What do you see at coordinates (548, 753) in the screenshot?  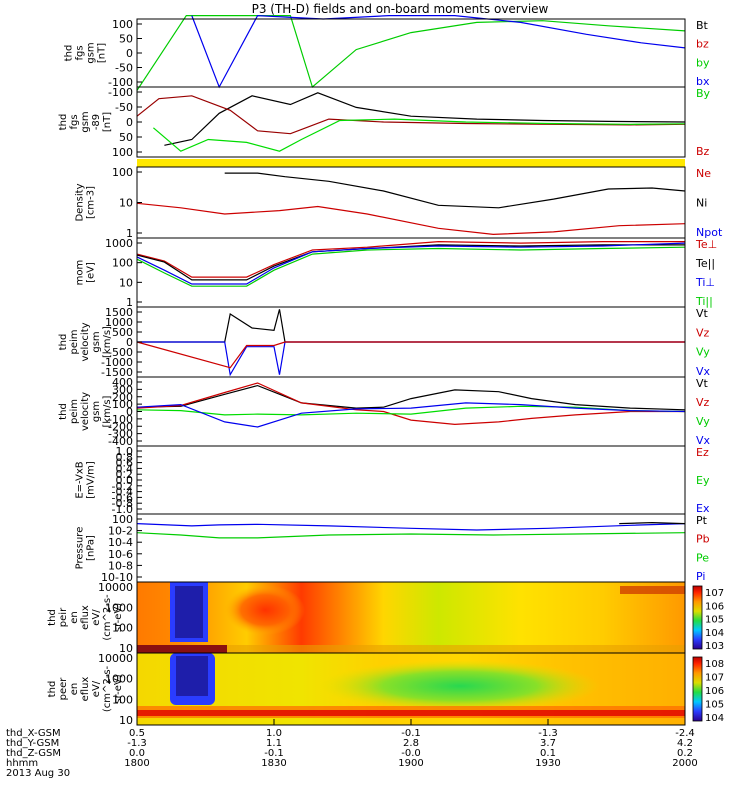 I see `x-tick-label: 0.1` at bounding box center [548, 753].